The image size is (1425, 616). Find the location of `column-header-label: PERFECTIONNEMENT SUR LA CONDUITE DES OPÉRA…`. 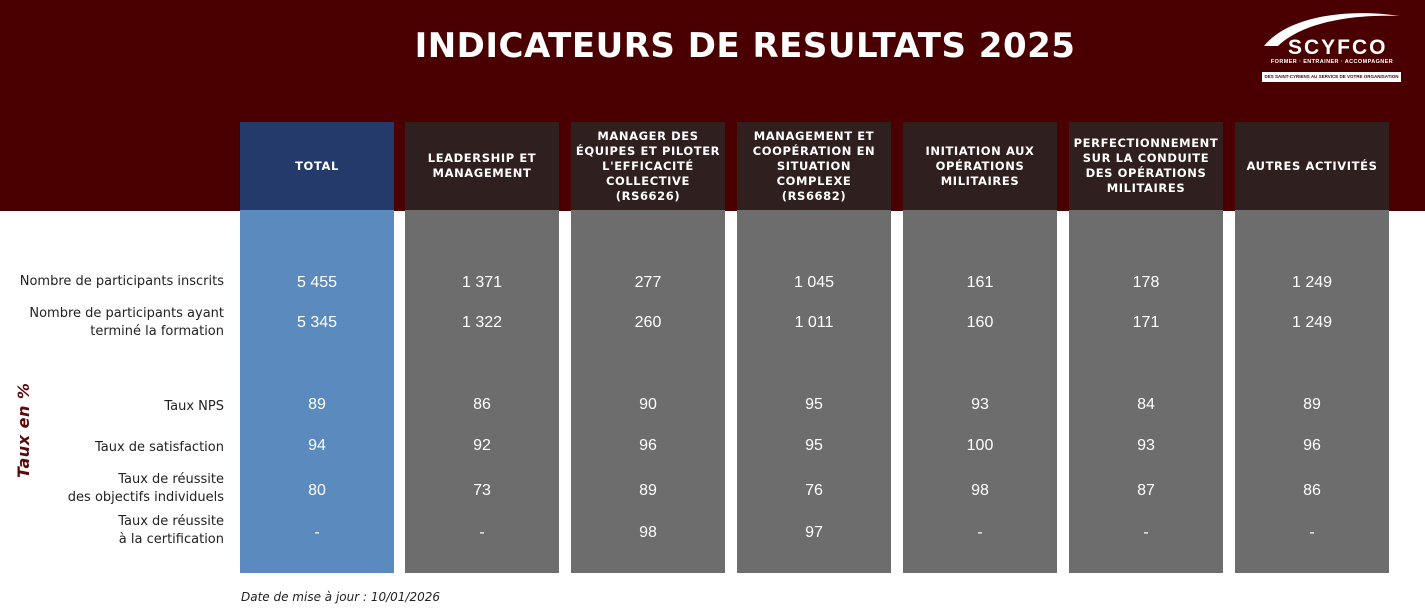

column-header-label: PERFECTIONNEMENT SUR LA CONDUITE DES OPÉRA… is located at coordinates (1146, 165).